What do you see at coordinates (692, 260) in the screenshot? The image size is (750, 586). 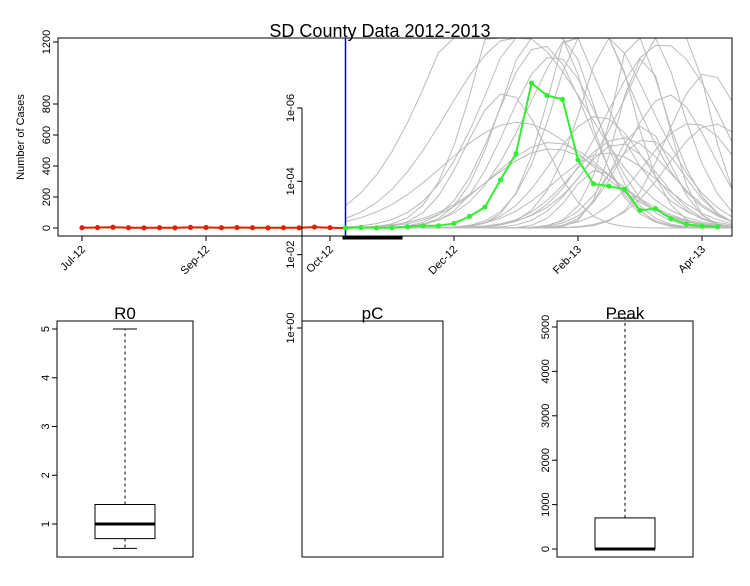 I see `x-tick-label: Apr-13` at bounding box center [692, 260].